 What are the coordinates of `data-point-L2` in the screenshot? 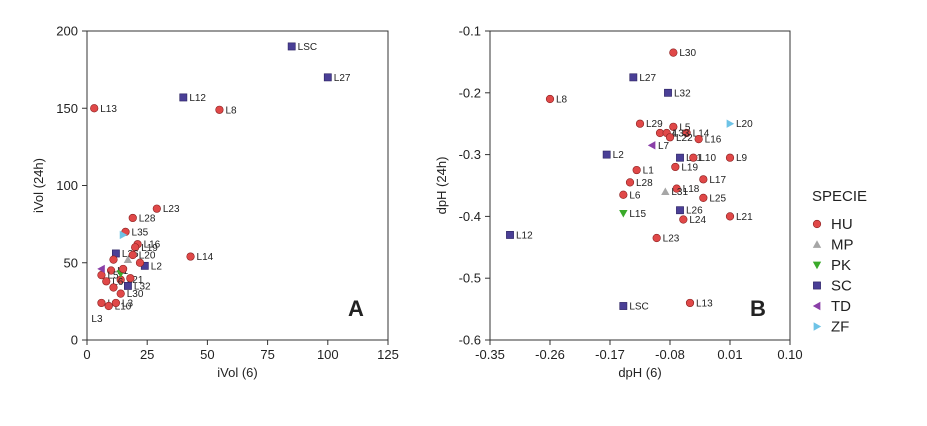 It's located at (606, 154).